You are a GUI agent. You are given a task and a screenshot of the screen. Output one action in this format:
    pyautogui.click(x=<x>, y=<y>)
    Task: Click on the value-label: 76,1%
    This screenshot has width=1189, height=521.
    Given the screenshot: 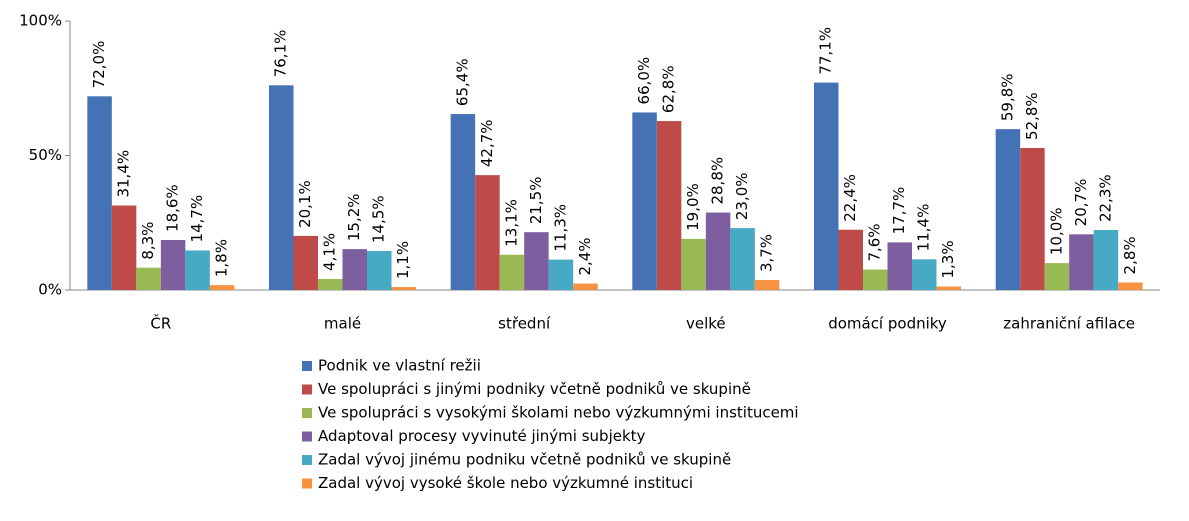 What is the action you would take?
    pyautogui.click(x=281, y=54)
    